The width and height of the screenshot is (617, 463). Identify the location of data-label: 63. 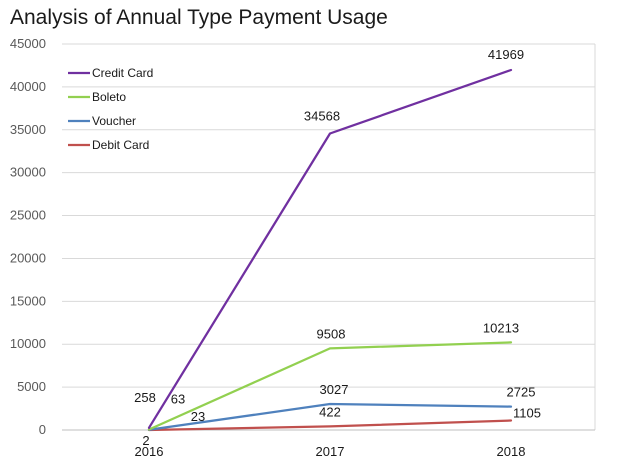
(178, 398).